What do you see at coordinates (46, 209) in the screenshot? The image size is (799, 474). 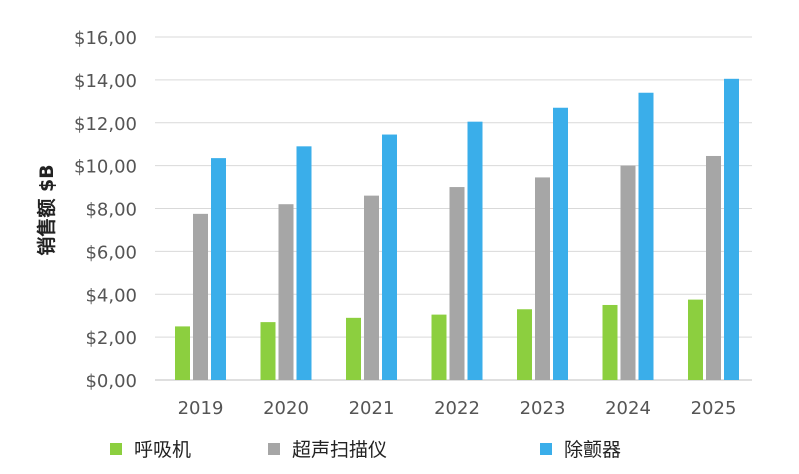 I see `y-axis-title: 销售额 $B` at bounding box center [46, 209].